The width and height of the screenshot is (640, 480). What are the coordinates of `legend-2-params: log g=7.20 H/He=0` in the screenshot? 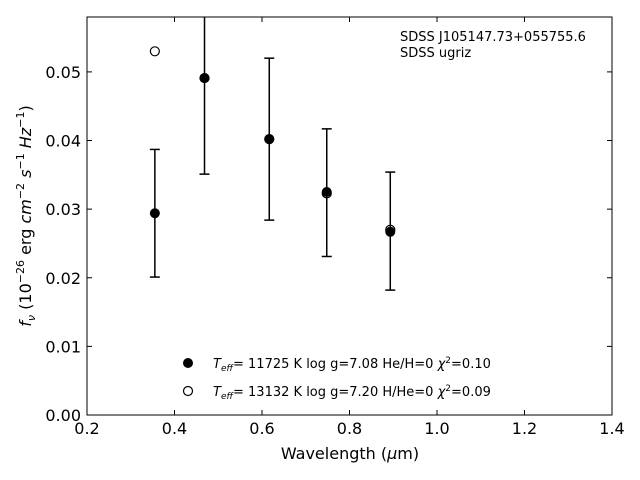 It's located at (369, 392).